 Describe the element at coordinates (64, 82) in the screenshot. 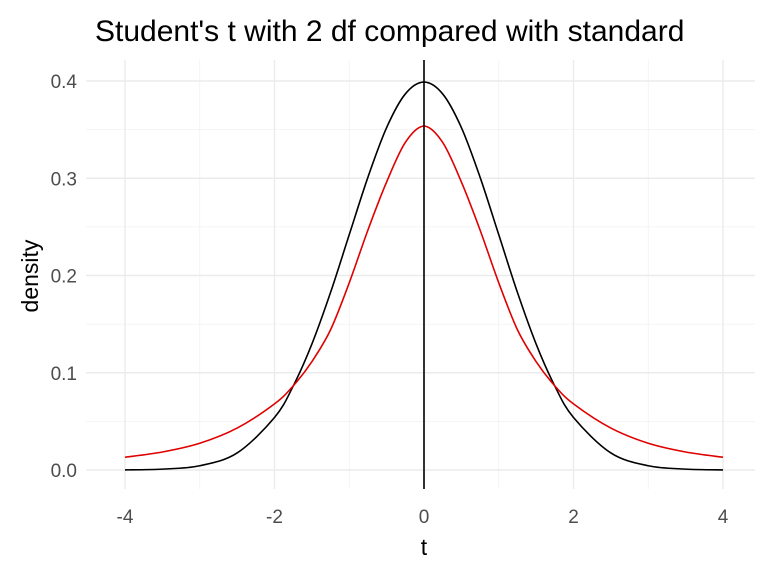

I see `y-tick-label: 0.4` at that location.